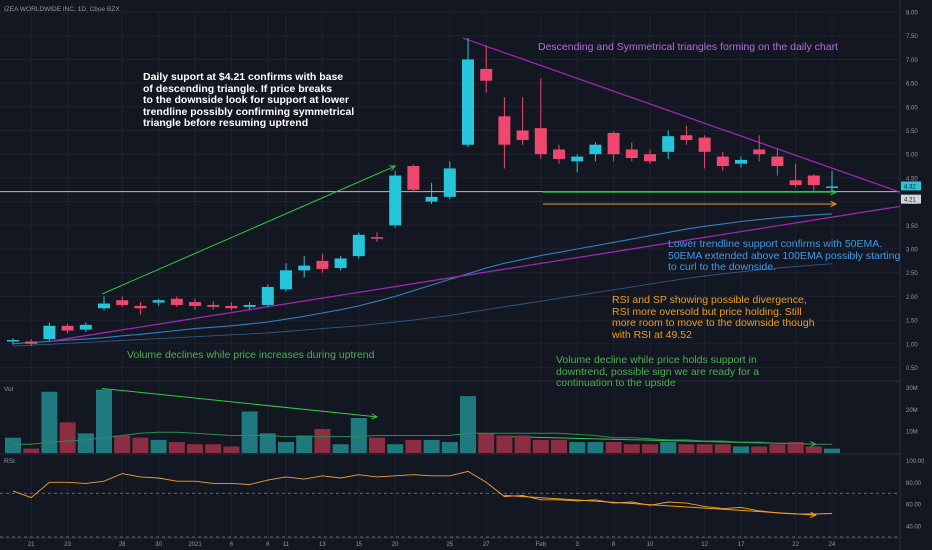 The image size is (932, 550). I want to click on x-tick-label: 11, so click(286, 545).